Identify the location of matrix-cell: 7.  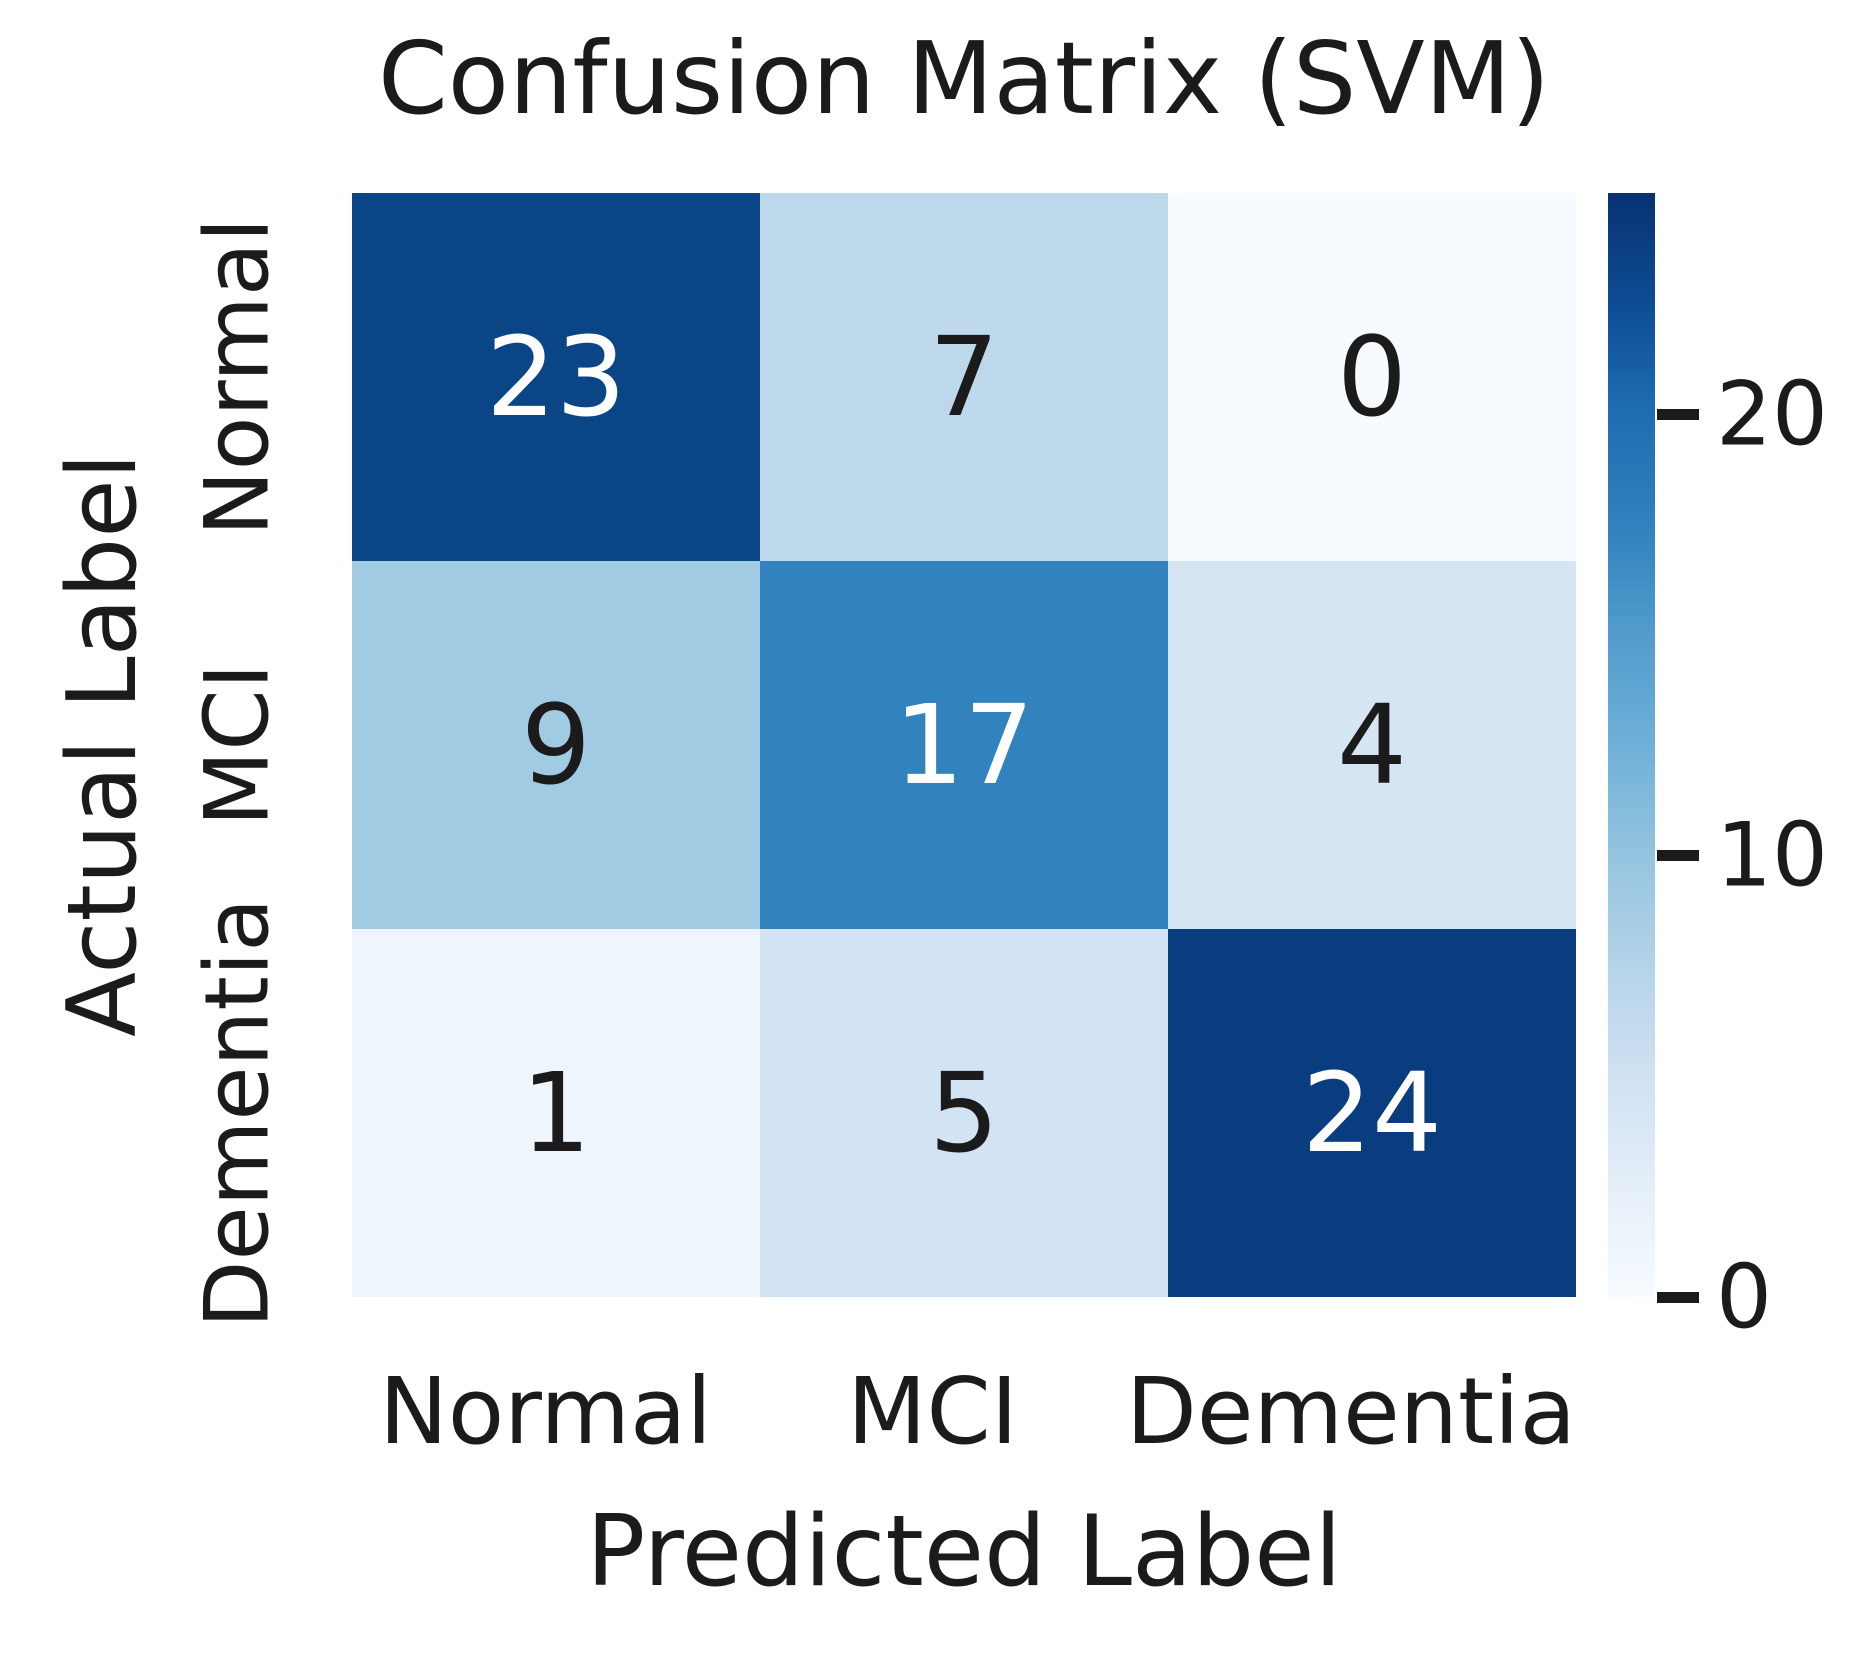
(964, 377).